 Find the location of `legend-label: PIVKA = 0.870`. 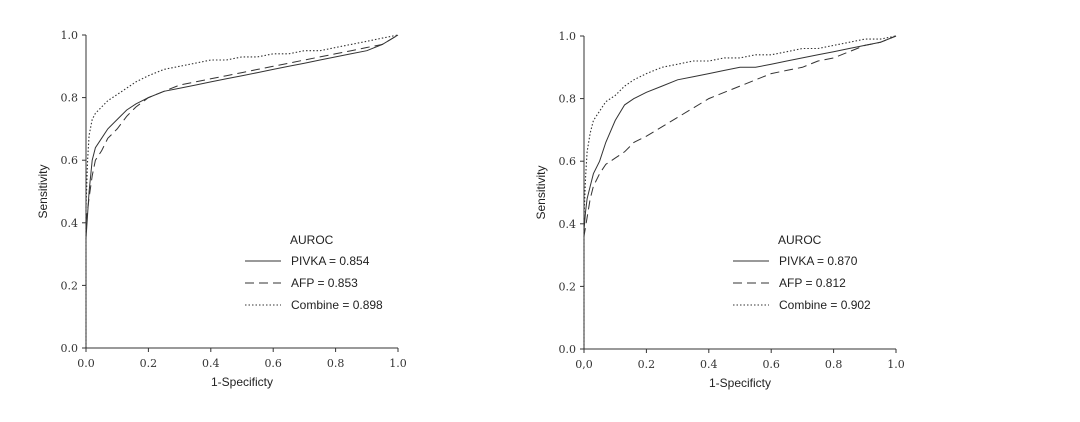

legend-label: PIVKA = 0.870 is located at coordinates (818, 261).